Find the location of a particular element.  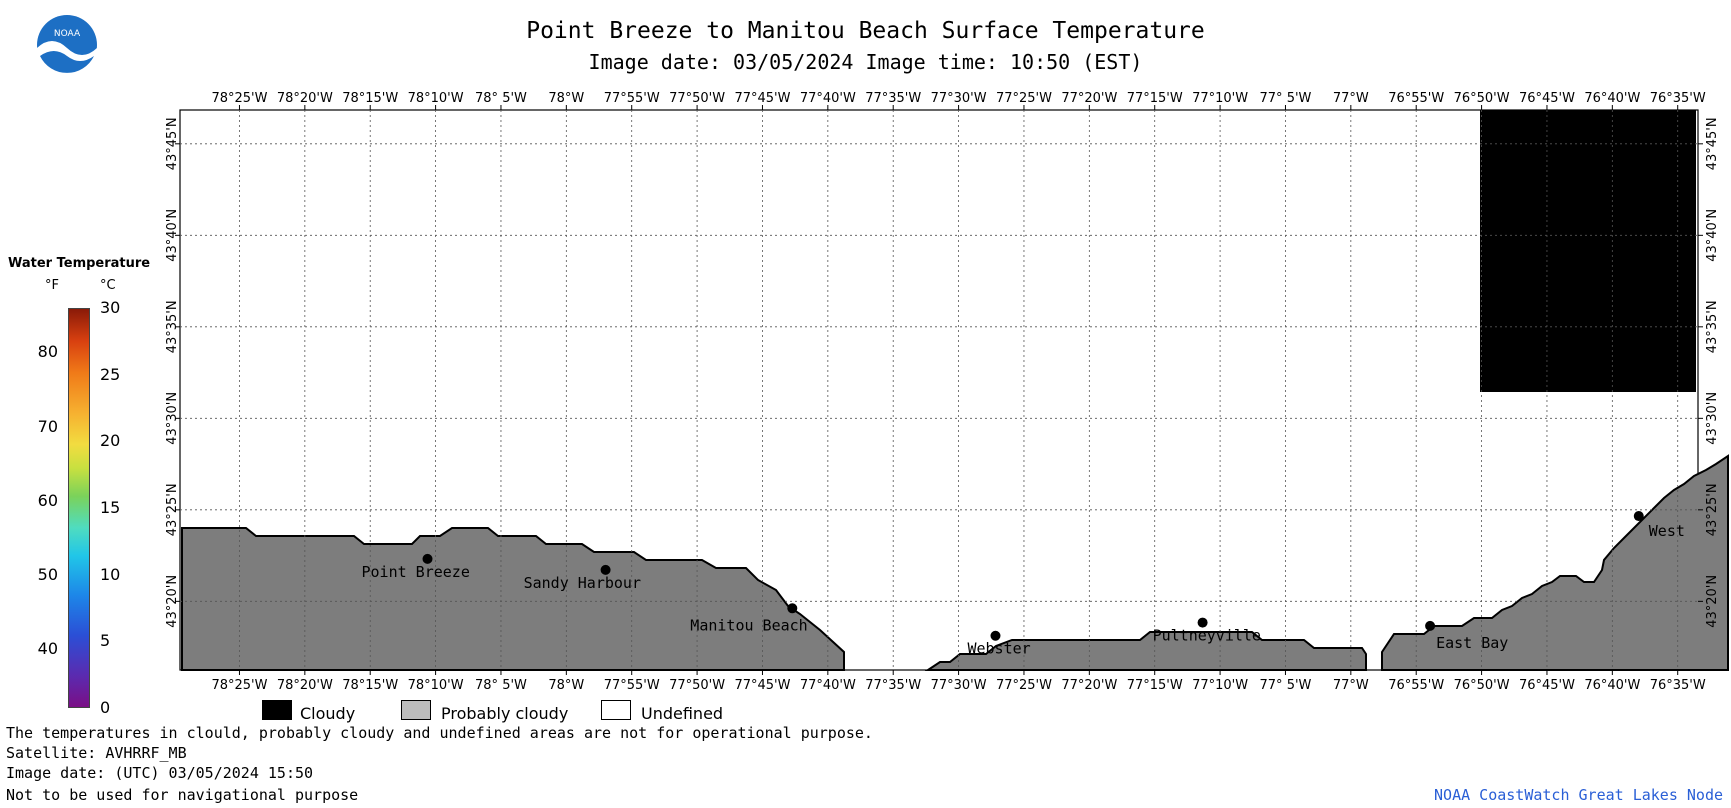

celsius-tick: 25 is located at coordinates (110, 374).